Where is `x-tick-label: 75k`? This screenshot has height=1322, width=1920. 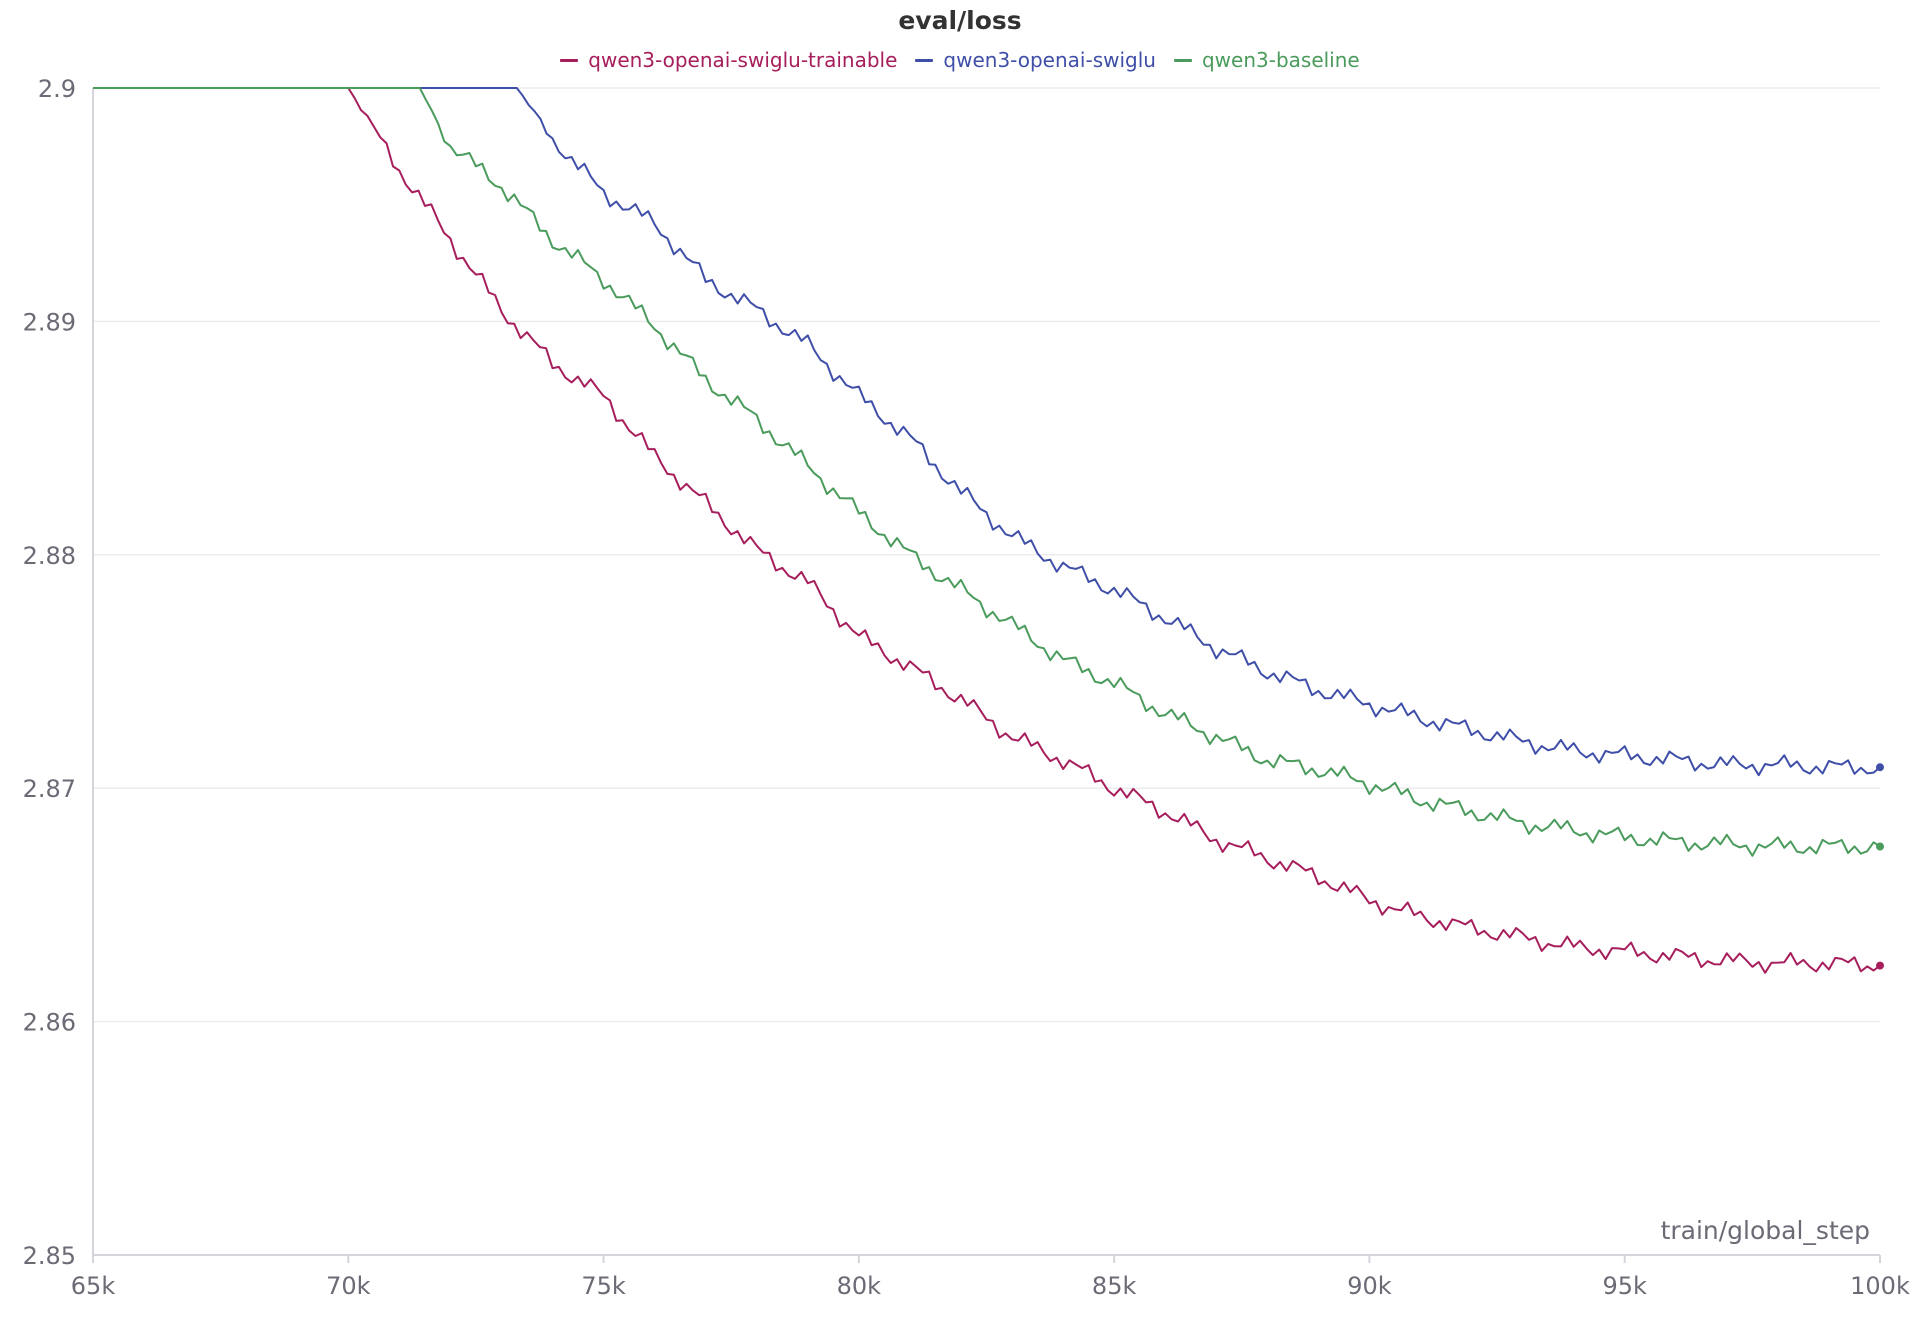 x-tick-label: 75k is located at coordinates (603, 1286).